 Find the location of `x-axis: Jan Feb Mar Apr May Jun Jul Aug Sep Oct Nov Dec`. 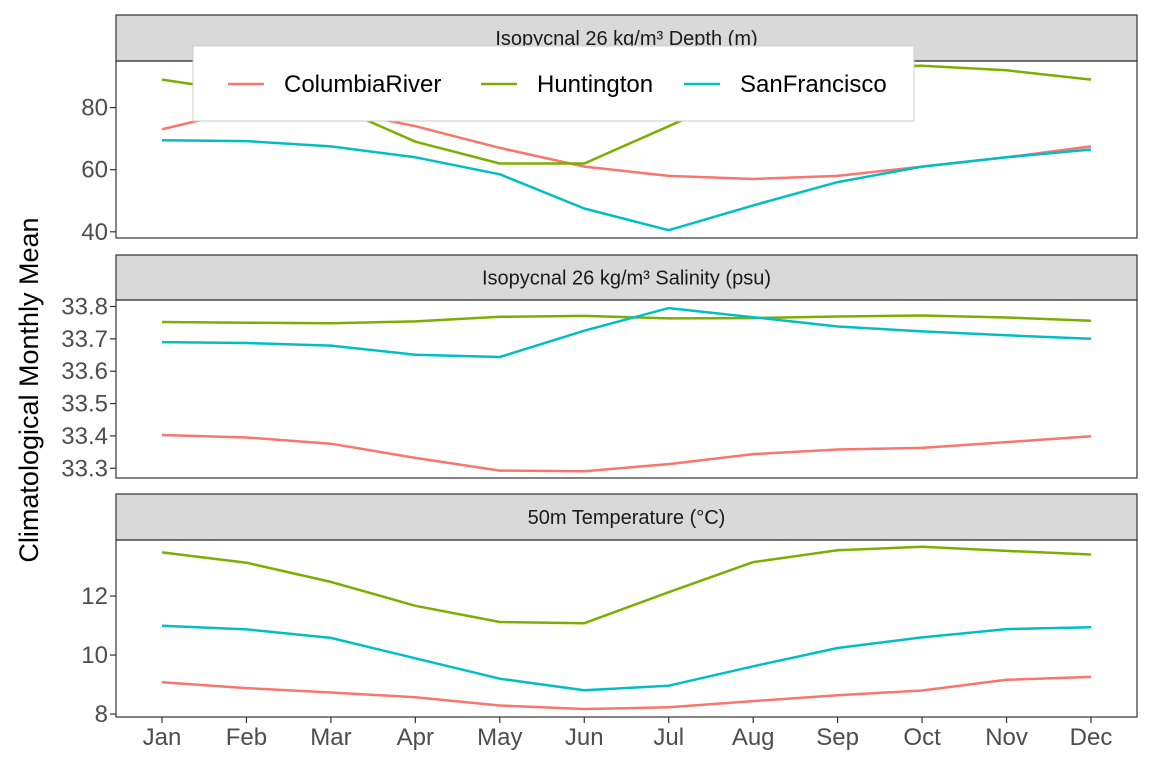

x-axis: Jan Feb Mar Apr May Jun Jul Aug Sep Oct Nov Dec is located at coordinates (628, 734).